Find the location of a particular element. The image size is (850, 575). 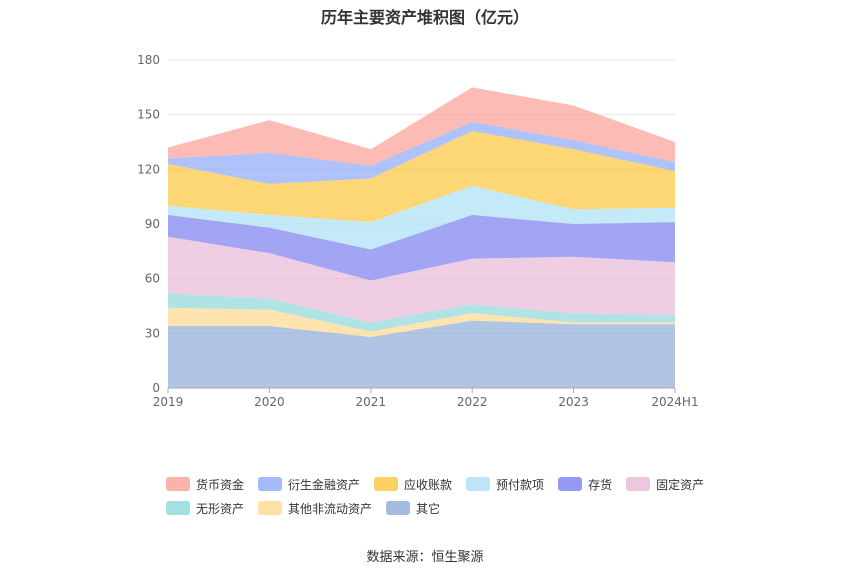

legend-label: 衍生金融资产 is located at coordinates (324, 484).